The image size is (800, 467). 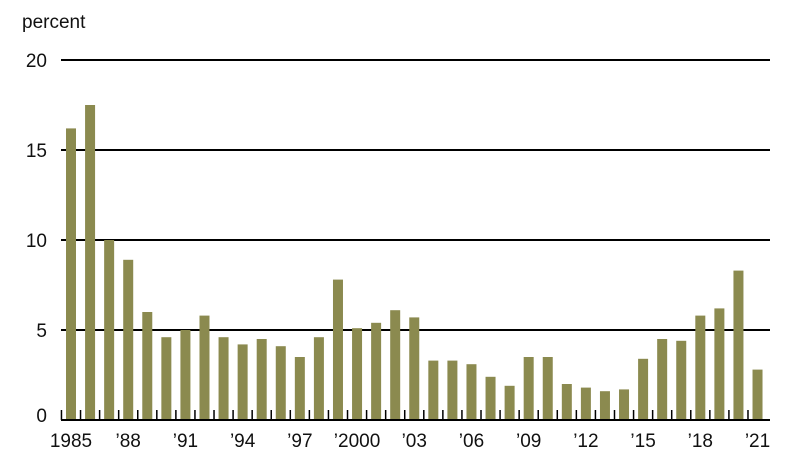 What do you see at coordinates (643, 389) in the screenshot?
I see `bar-2015` at bounding box center [643, 389].